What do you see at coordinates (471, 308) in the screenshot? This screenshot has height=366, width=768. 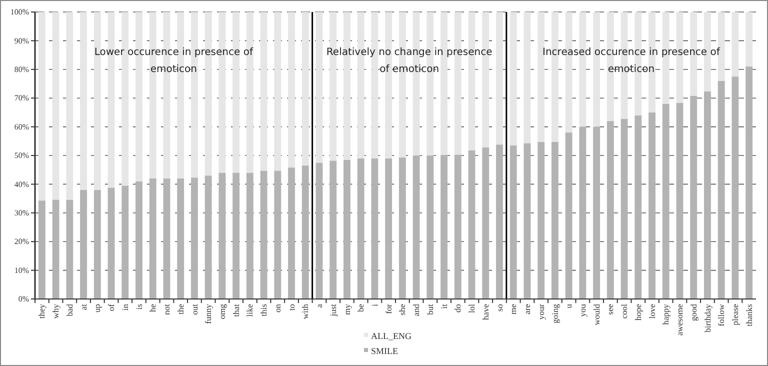 I see `x-tick-label: lol` at bounding box center [471, 308].